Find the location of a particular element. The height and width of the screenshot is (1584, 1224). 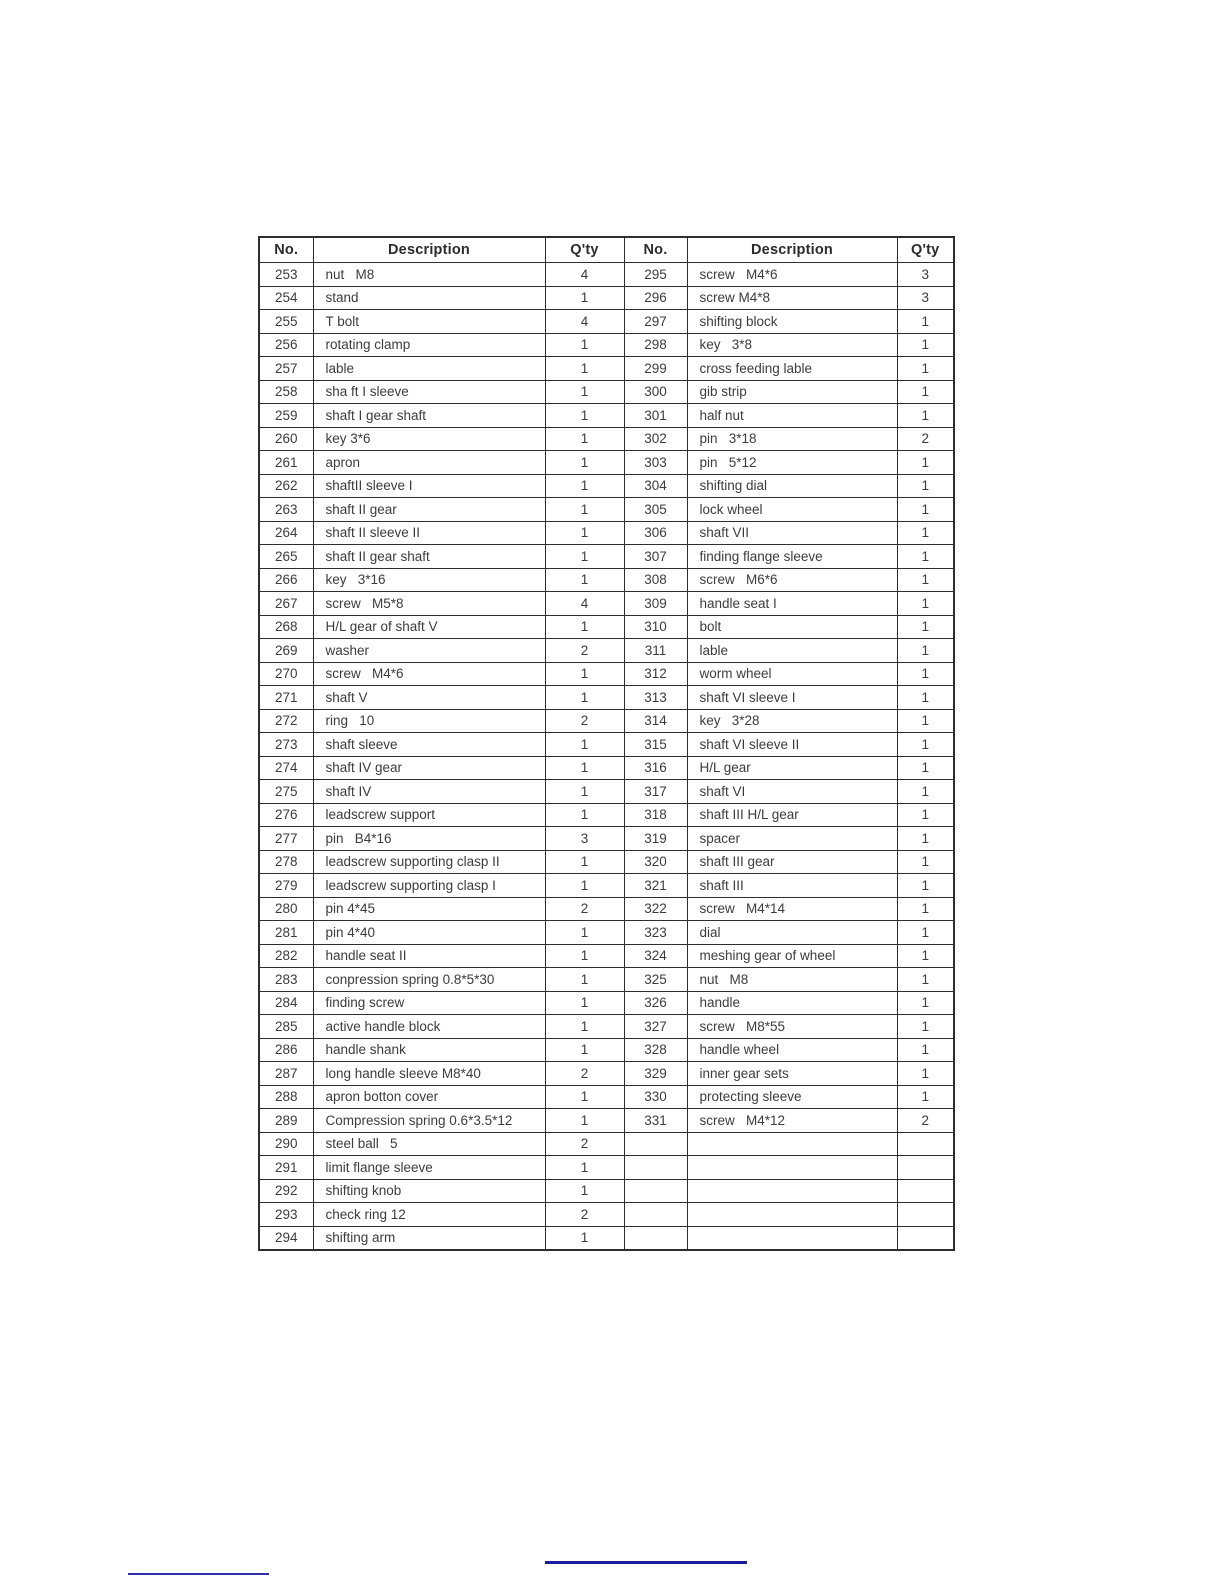

table-row: 294 shifting arm 1 is located at coordinates (606, 1238).